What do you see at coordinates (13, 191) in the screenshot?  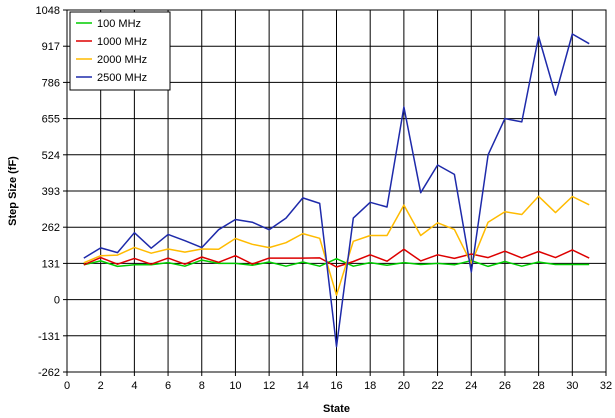 I see `y-axis-title: Step Size (fF)` at bounding box center [13, 191].